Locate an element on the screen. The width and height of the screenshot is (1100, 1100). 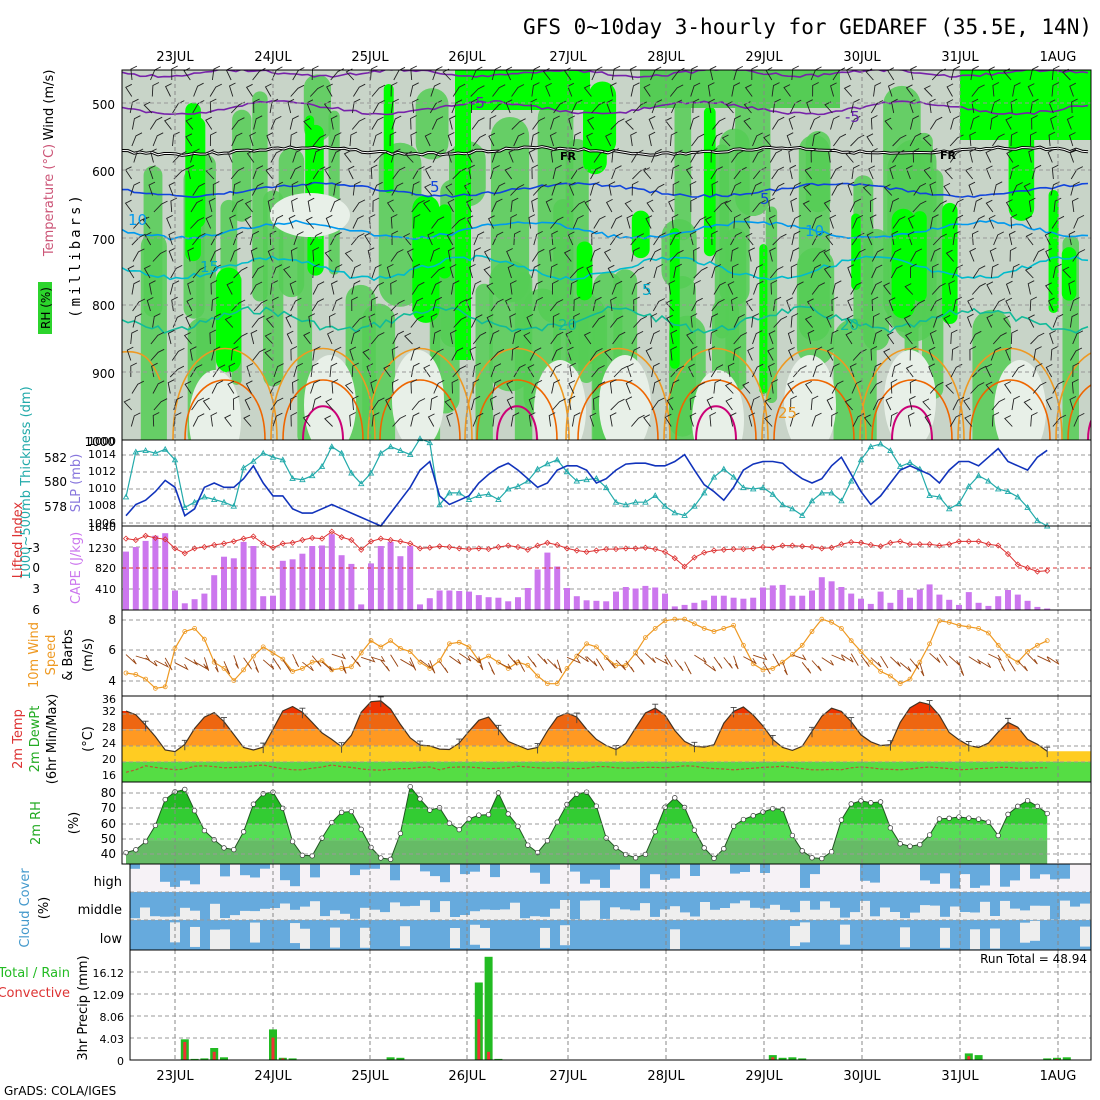
rh-point is located at coordinates (234, 849).